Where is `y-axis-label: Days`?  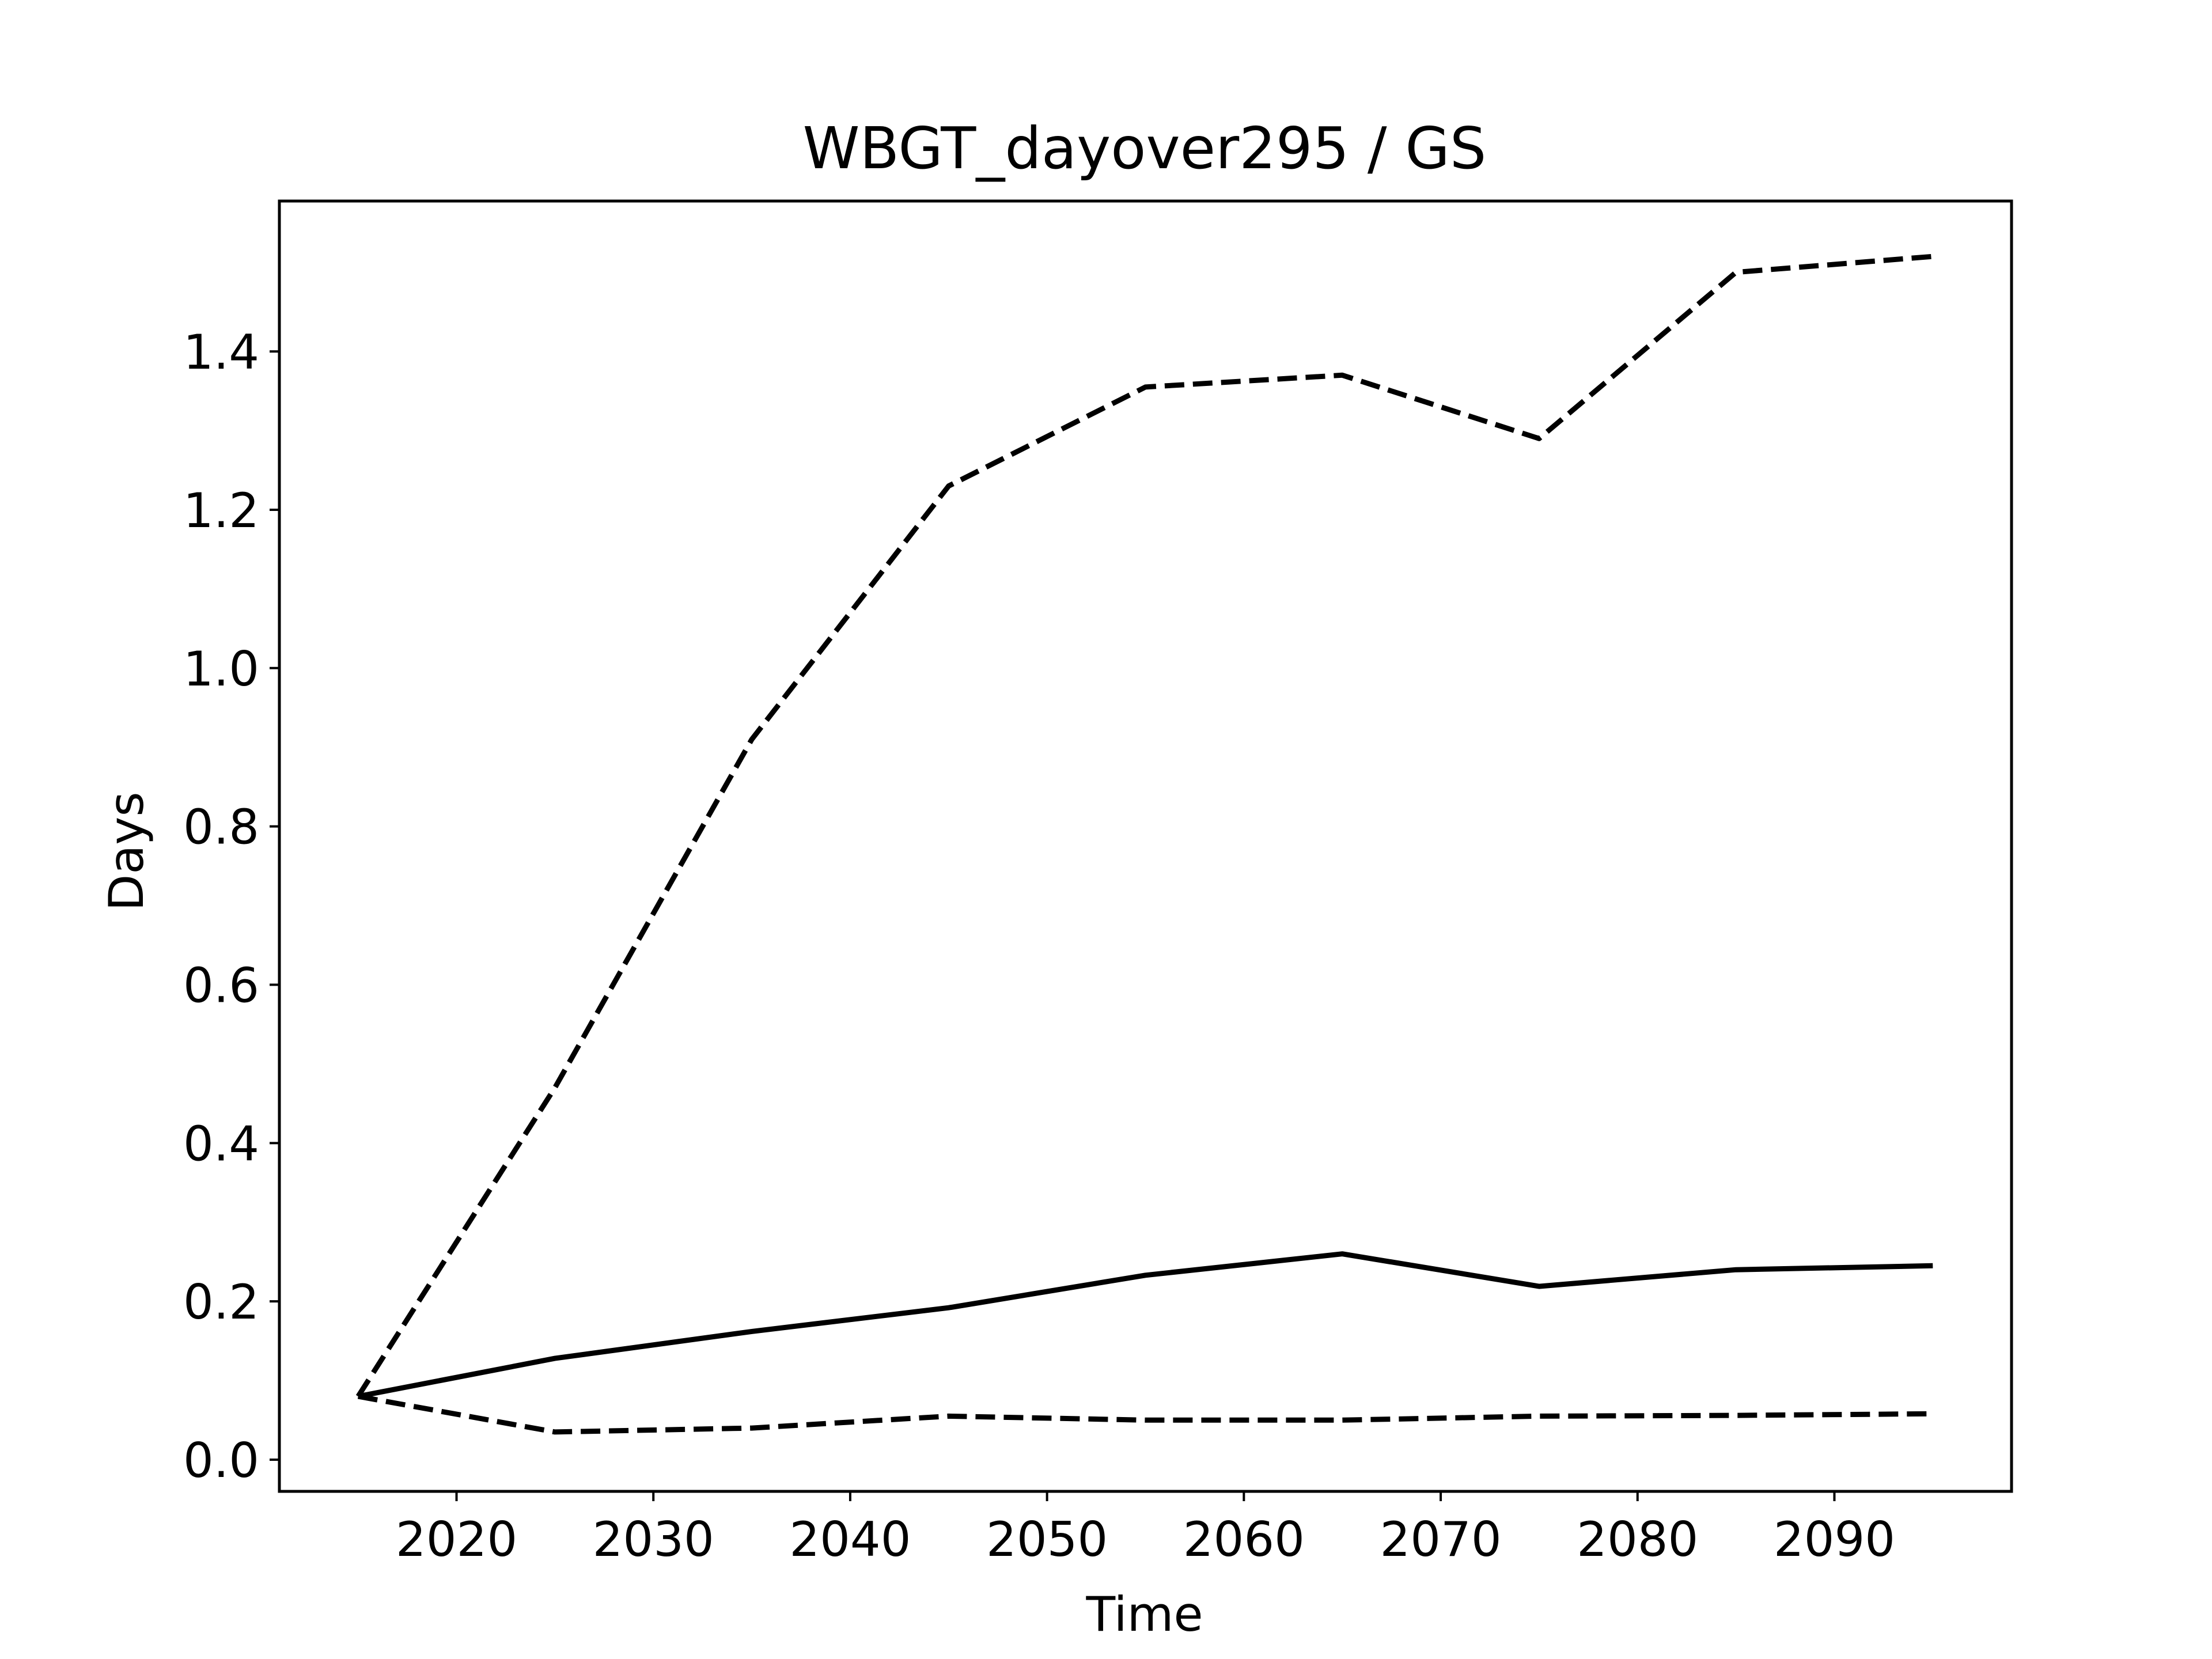 y-axis-label: Days is located at coordinates (126, 851).